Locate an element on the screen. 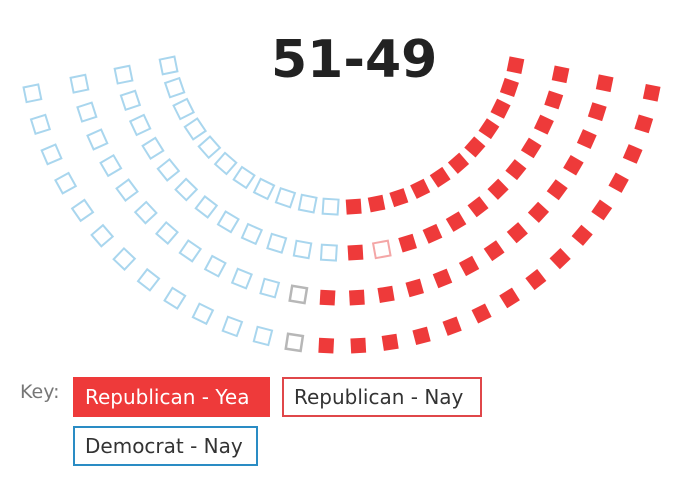 Image resolution: width=684 pixels, height=486 pixels. vote-tally: 51-49 is located at coordinates (354, 60).